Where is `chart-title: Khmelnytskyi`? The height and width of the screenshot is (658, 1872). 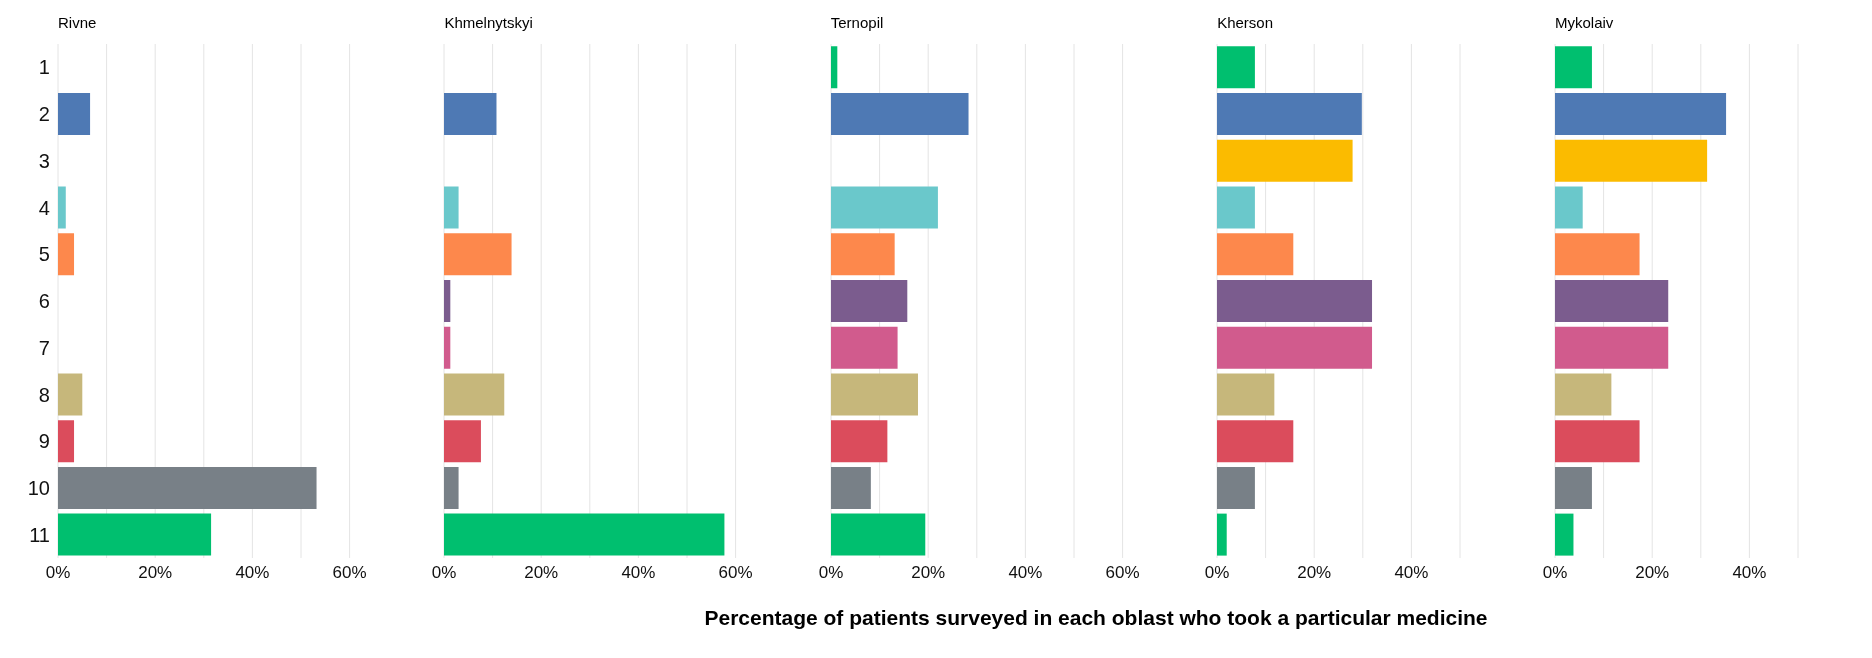
chart-title: Khmelnytskyi is located at coordinates (488, 23).